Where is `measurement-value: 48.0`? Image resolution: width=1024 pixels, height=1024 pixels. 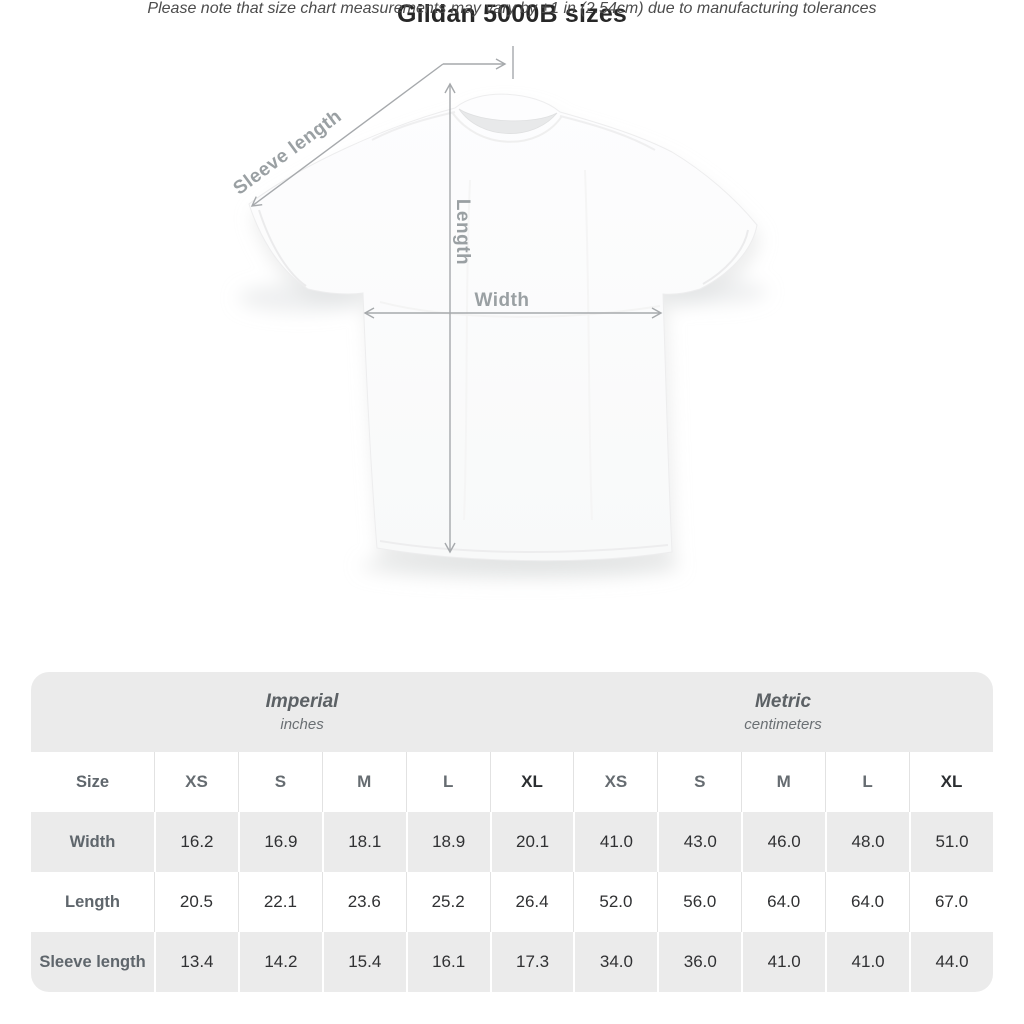
measurement-value: 48.0 is located at coordinates (867, 842).